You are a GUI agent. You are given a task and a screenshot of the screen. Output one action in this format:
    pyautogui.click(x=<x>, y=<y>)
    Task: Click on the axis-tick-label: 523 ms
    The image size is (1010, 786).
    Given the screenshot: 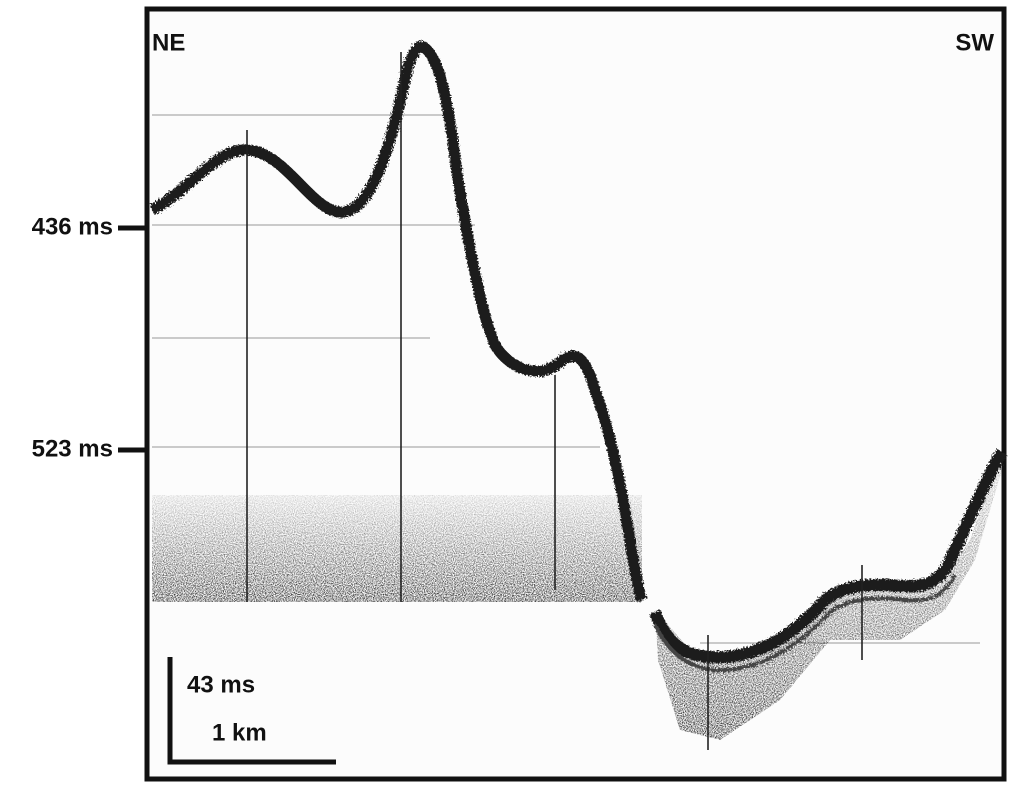 What is the action you would take?
    pyautogui.click(x=72, y=448)
    